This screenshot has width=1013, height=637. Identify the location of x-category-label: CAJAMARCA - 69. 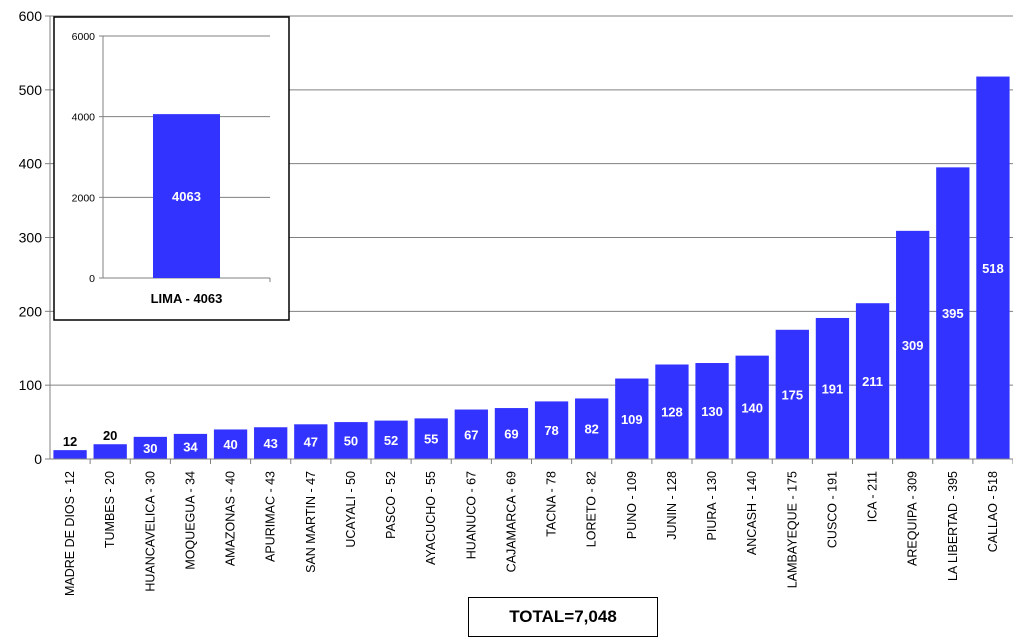
(511, 521).